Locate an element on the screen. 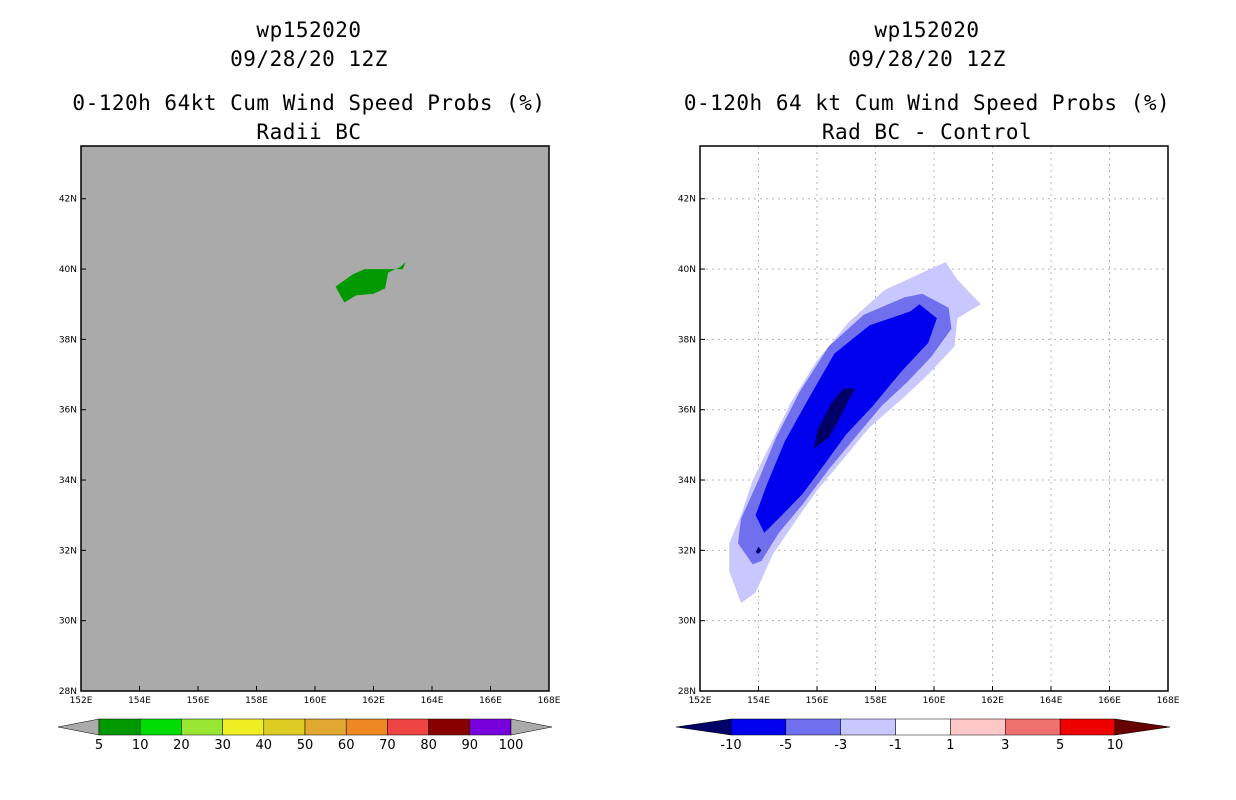 The height and width of the screenshot is (800, 1236). product-title: 0-120h 64 kt Cum Wind Speed Probs (%) is located at coordinates (927, 103).